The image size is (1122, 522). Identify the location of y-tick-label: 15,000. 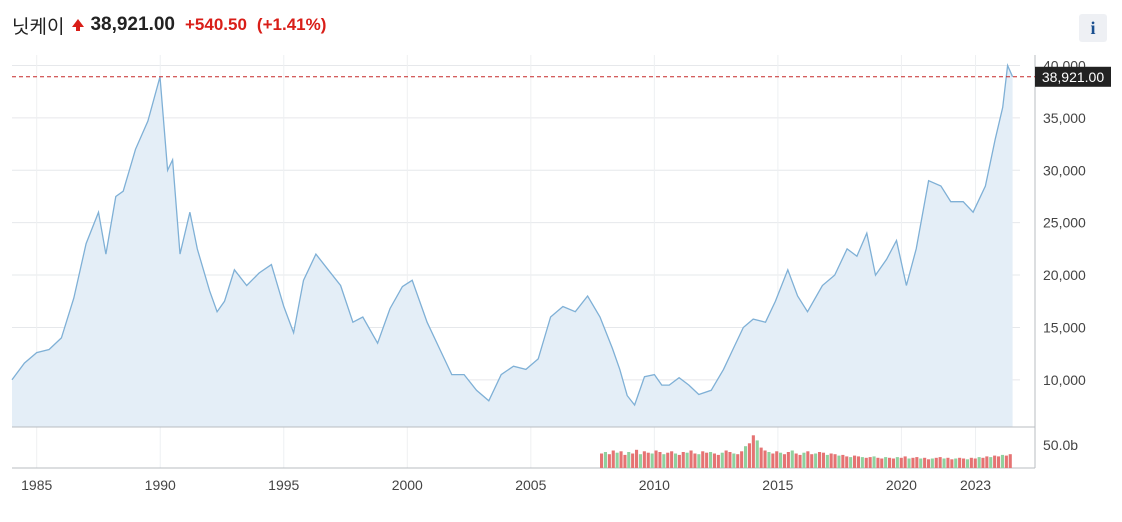
(1064, 327).